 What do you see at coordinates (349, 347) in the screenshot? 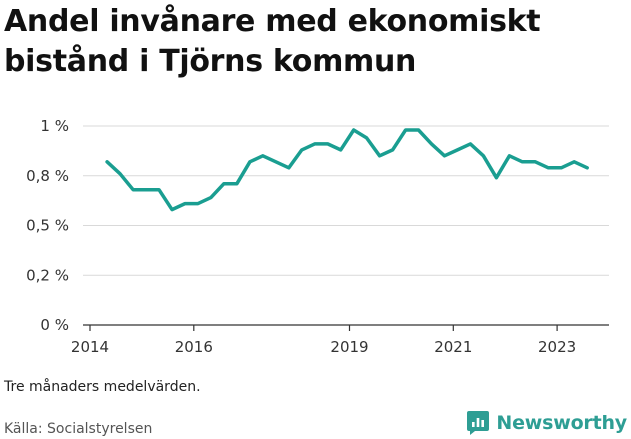
I see `x-tick-label: 2019` at bounding box center [349, 347].